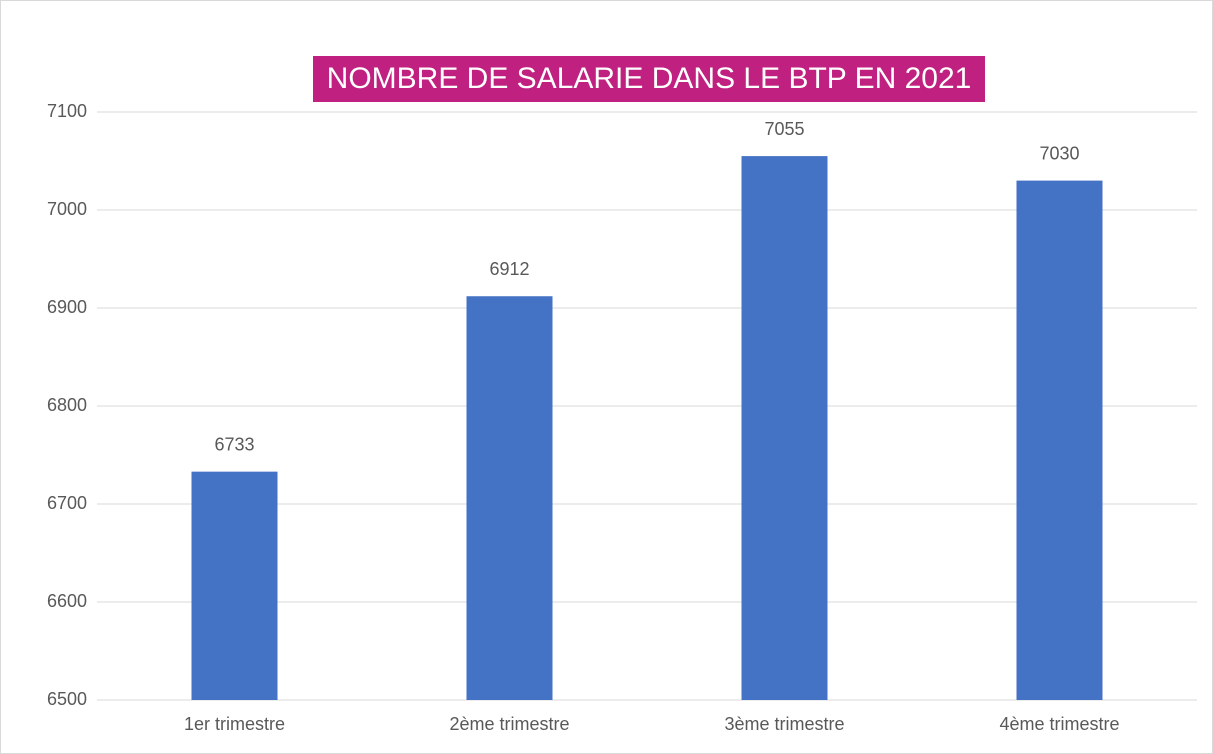  Describe the element at coordinates (67, 503) in the screenshot. I see `y-tick-label: 6700` at that location.